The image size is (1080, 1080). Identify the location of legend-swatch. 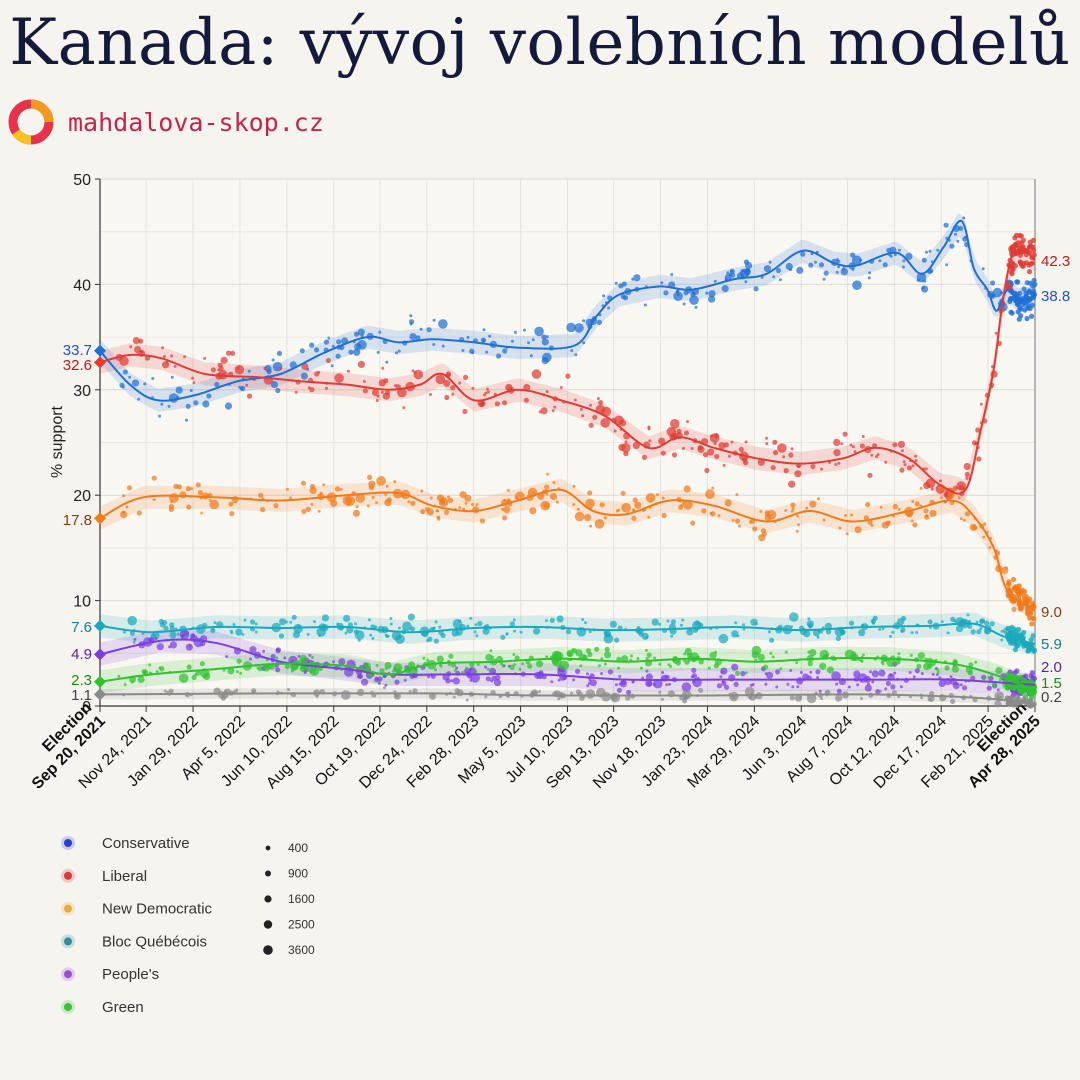
(68, 941).